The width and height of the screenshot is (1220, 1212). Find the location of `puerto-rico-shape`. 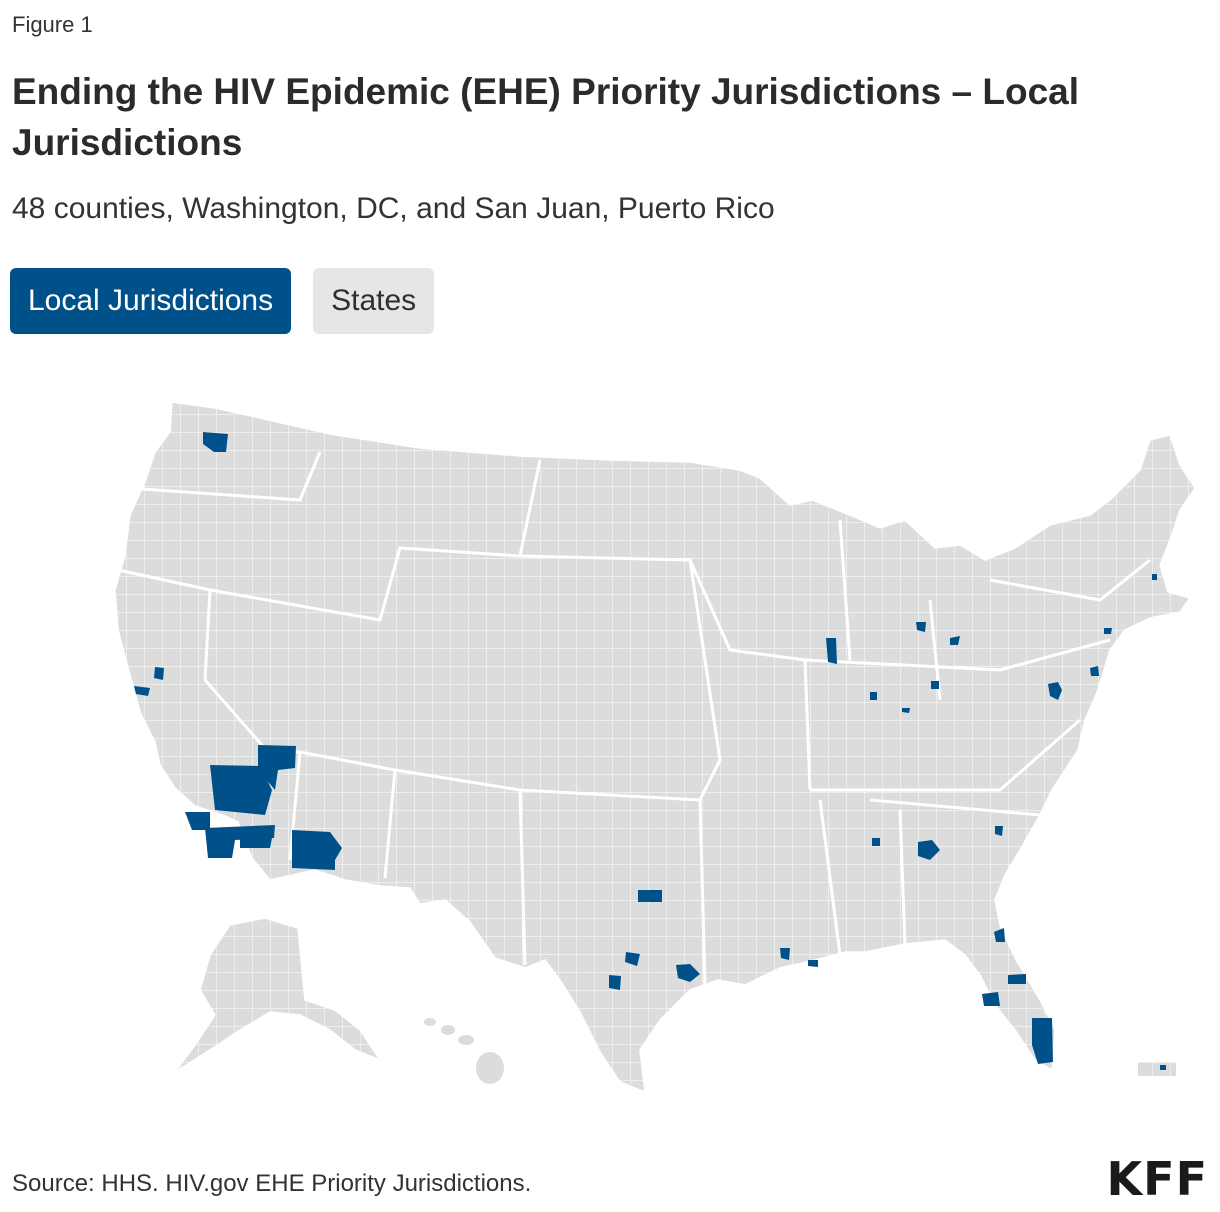

puerto-rico-shape is located at coordinates (1157, 1069).